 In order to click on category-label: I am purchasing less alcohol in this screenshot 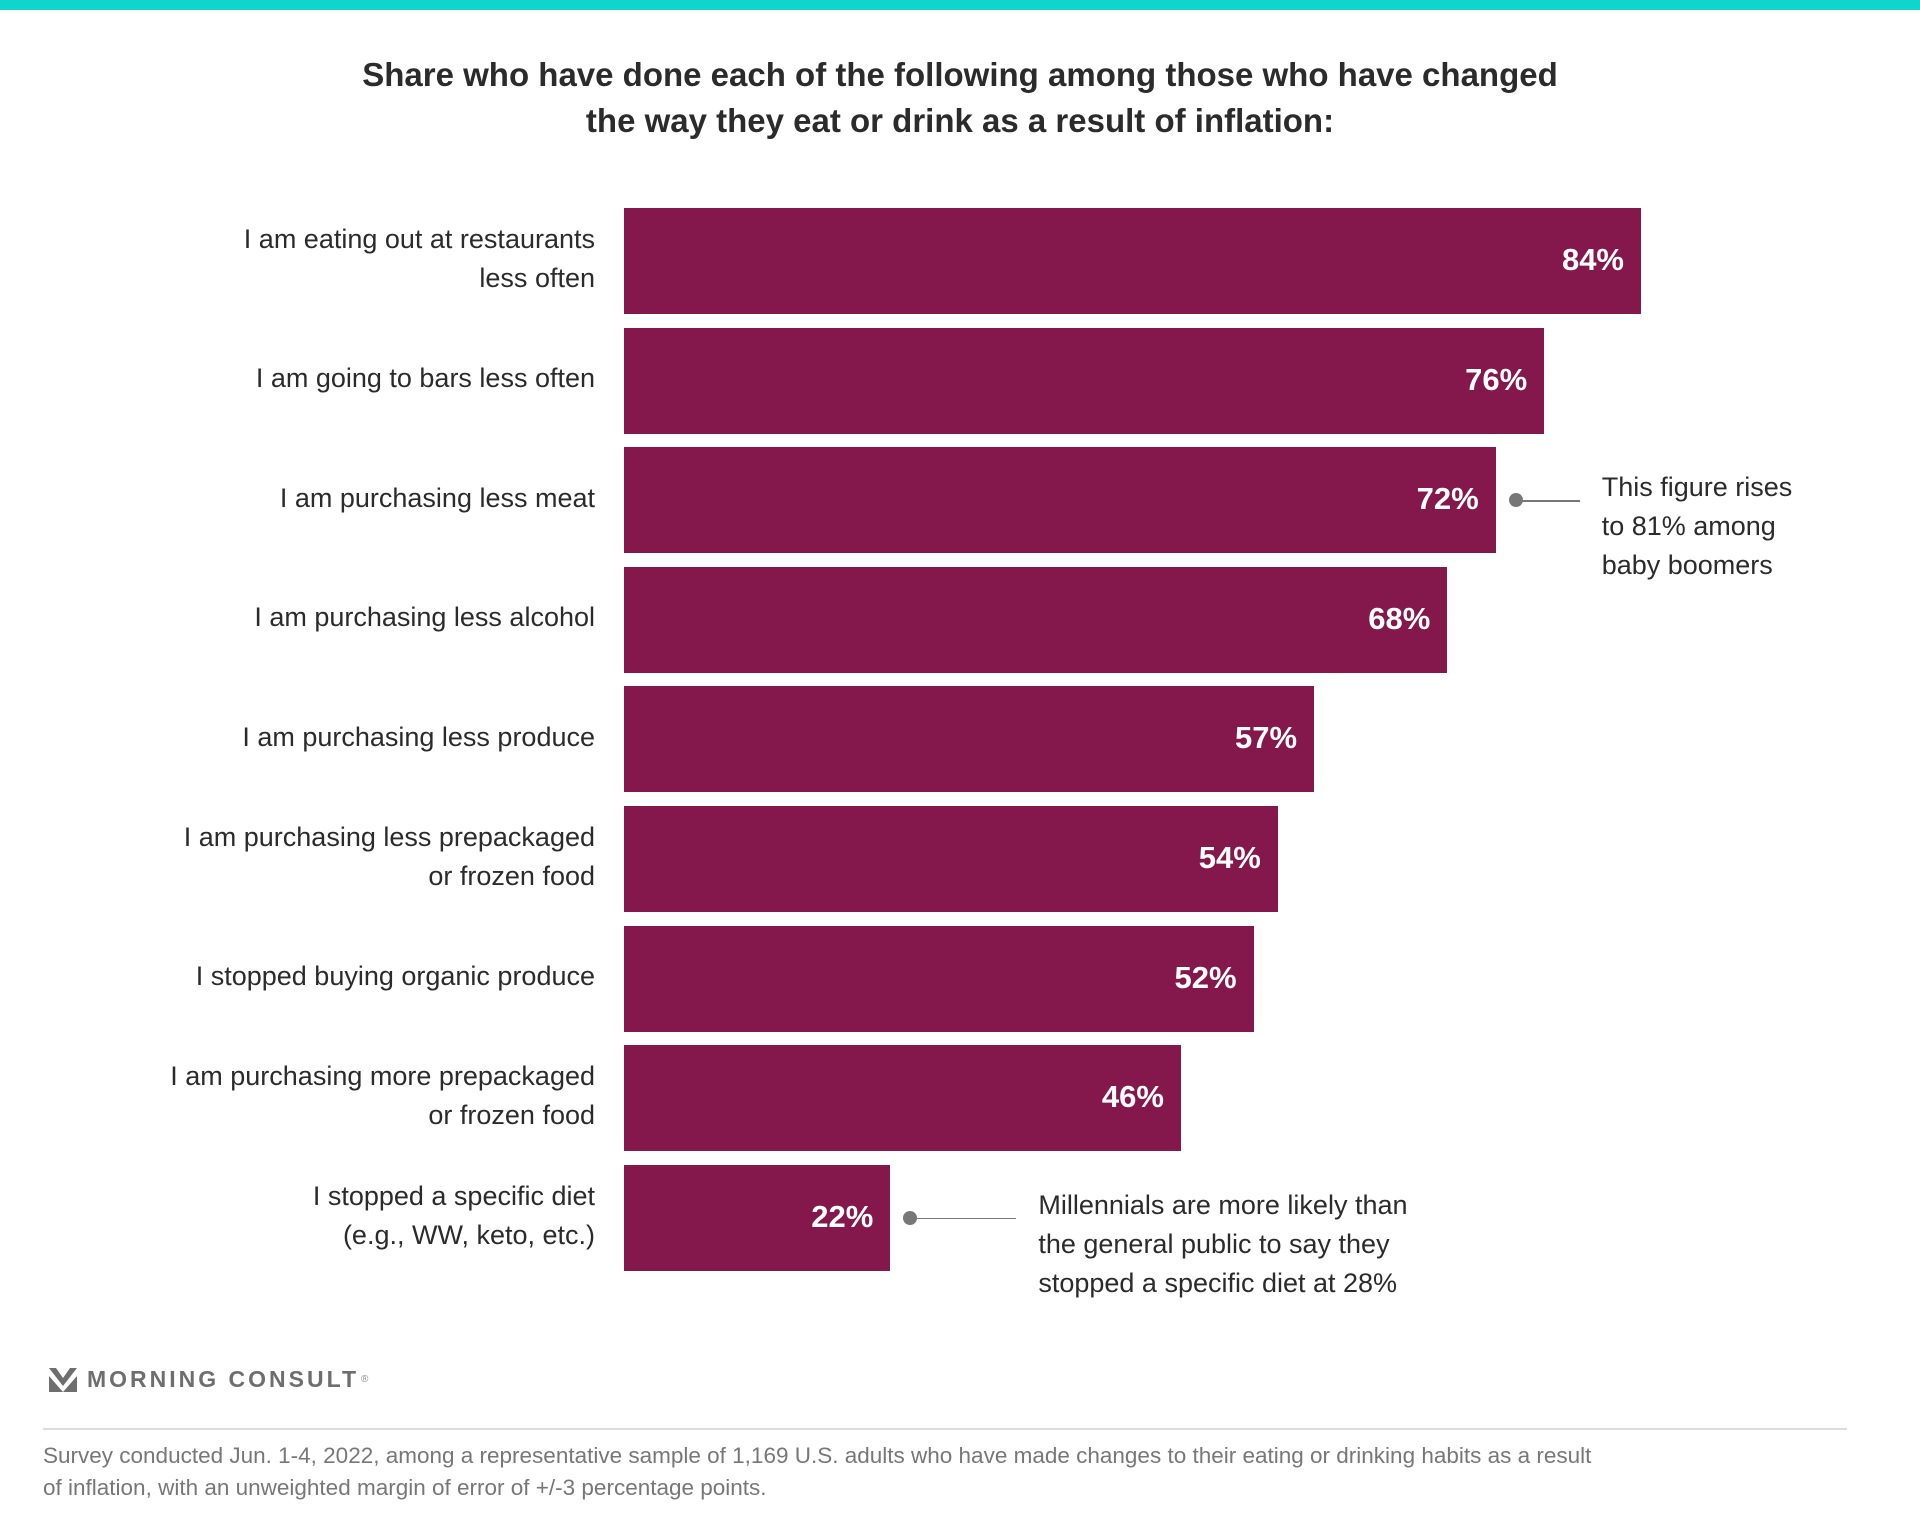, I will do `click(315, 617)`.